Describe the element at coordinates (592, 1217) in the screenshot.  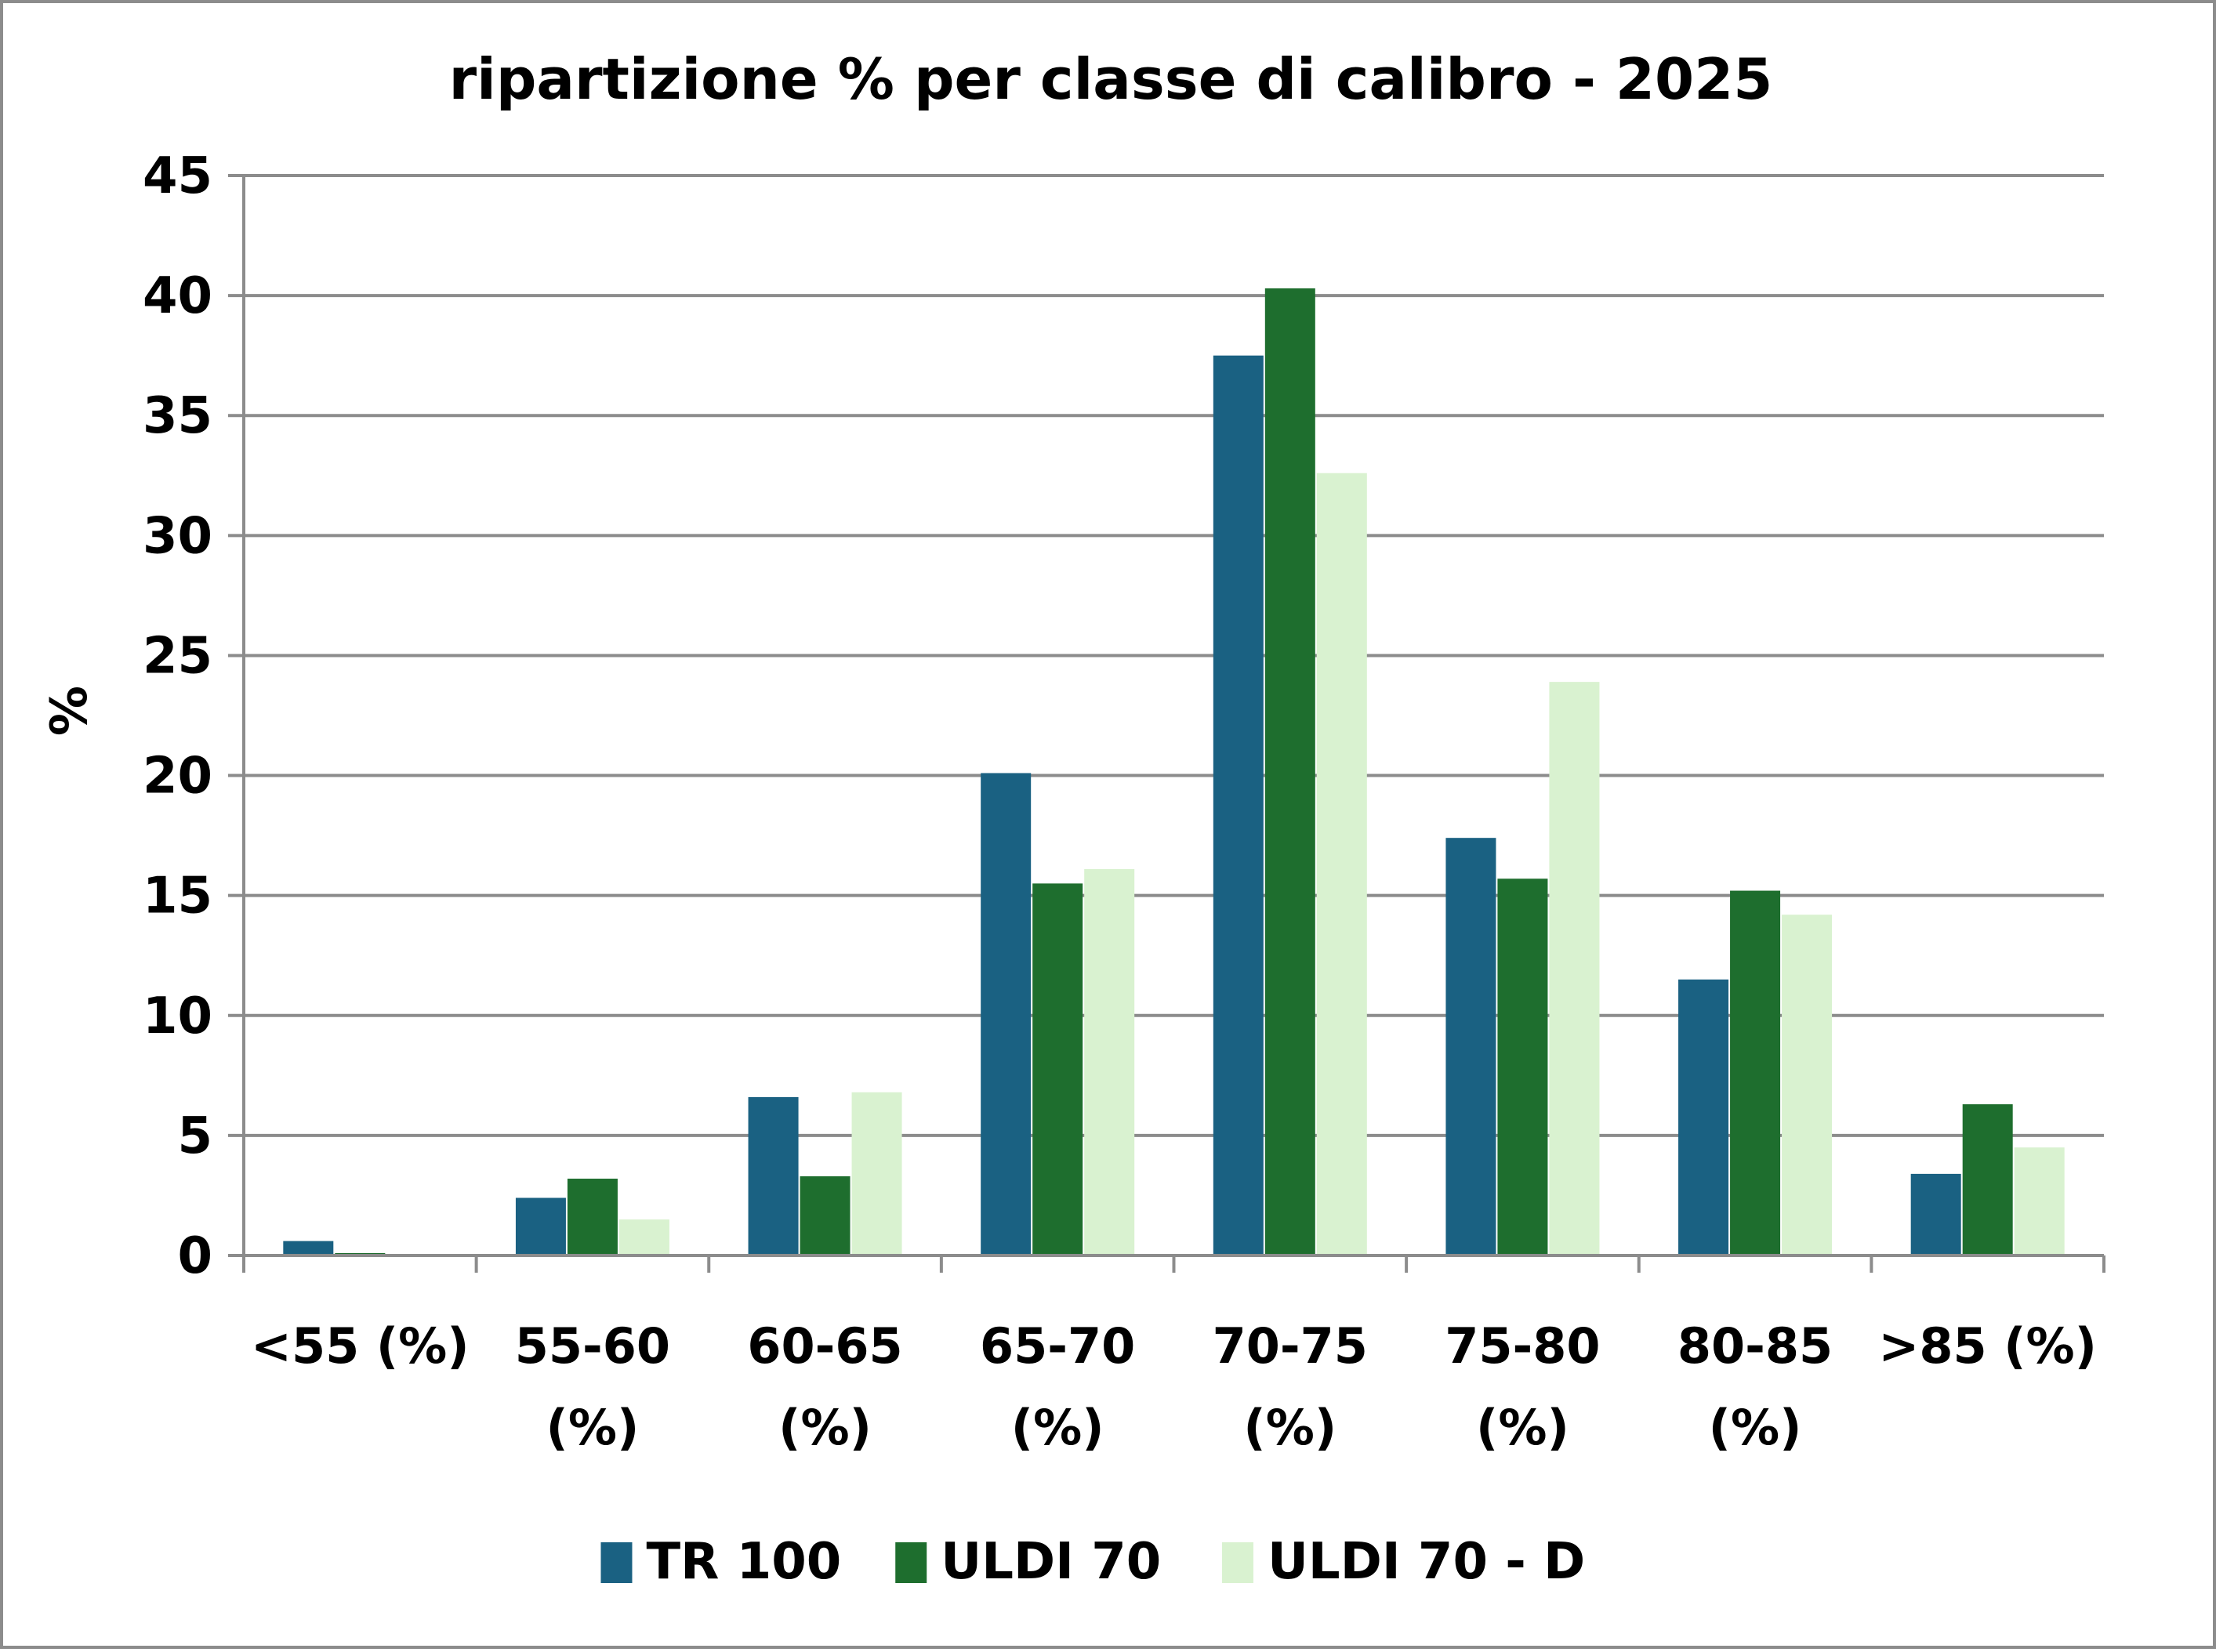
I see `bar-uldi-70-55-60: ULDI 70: 3.2` at that location.